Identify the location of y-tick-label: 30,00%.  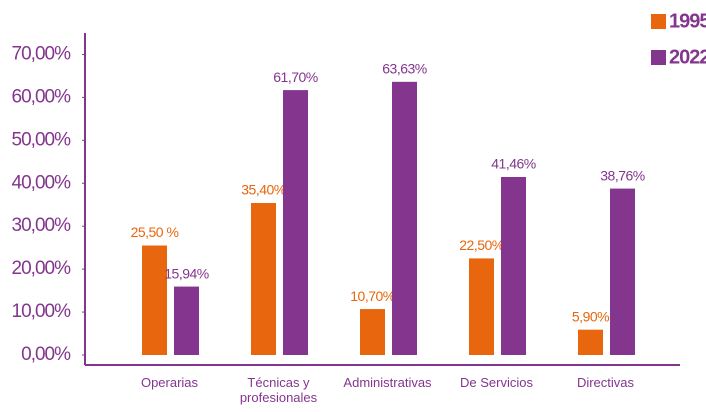
(42, 225).